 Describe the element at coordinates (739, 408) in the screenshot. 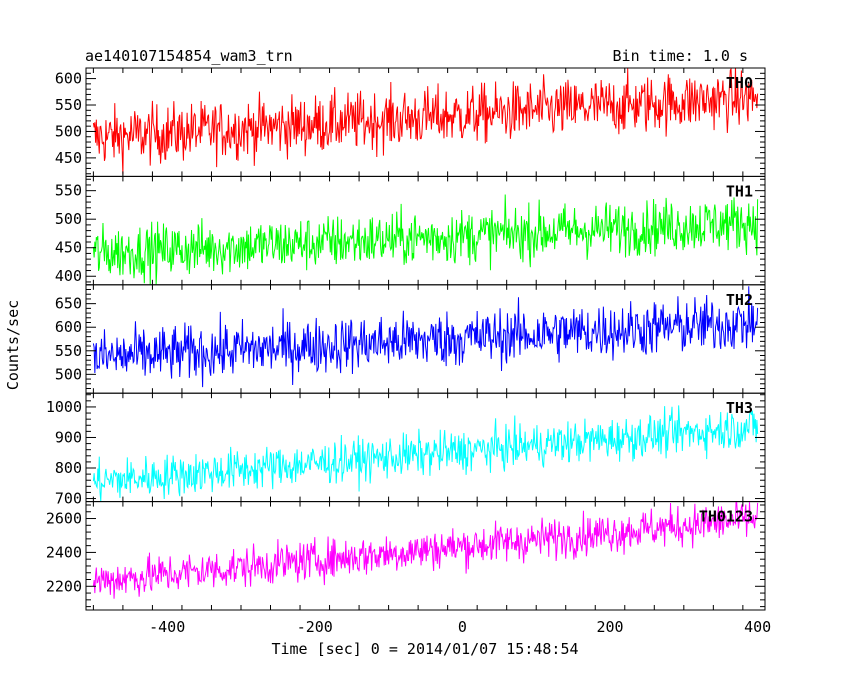

I see `panel-label: TH3` at that location.